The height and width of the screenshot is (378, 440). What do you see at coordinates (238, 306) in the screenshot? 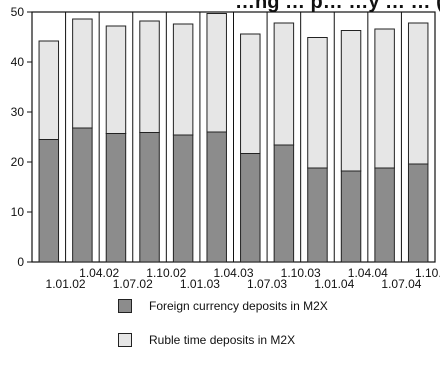
I see `legend-label-foreign: Foreign currency deposits in M2X` at bounding box center [238, 306].